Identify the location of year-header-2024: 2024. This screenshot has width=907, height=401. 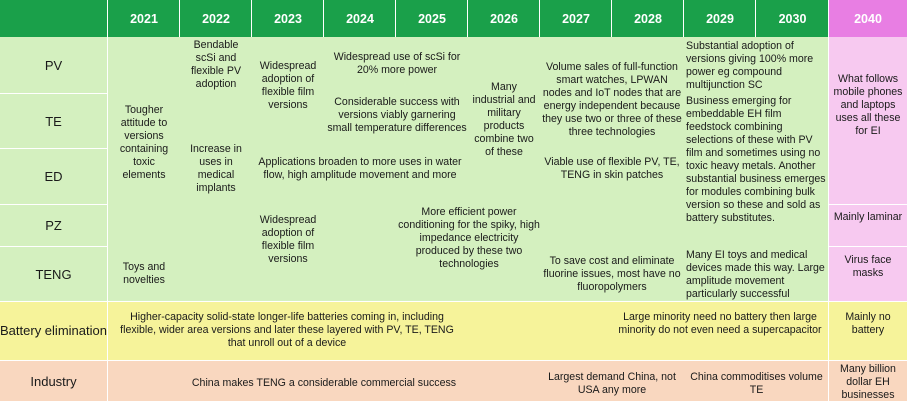
(360, 18).